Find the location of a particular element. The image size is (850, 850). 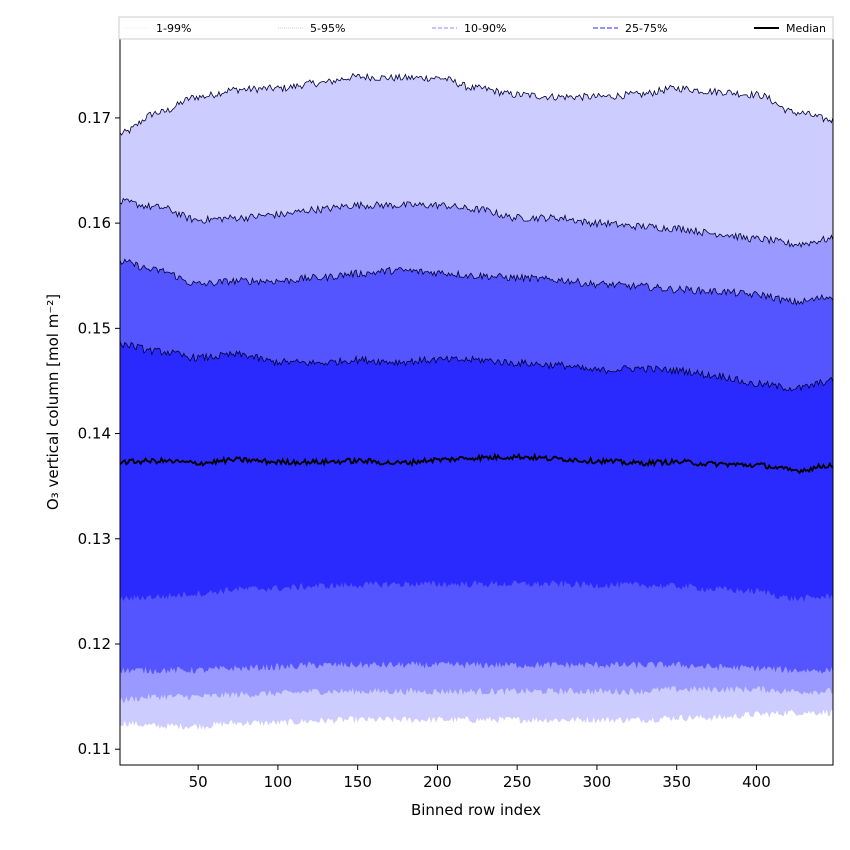

x-tick-label: 250 is located at coordinates (517, 782).